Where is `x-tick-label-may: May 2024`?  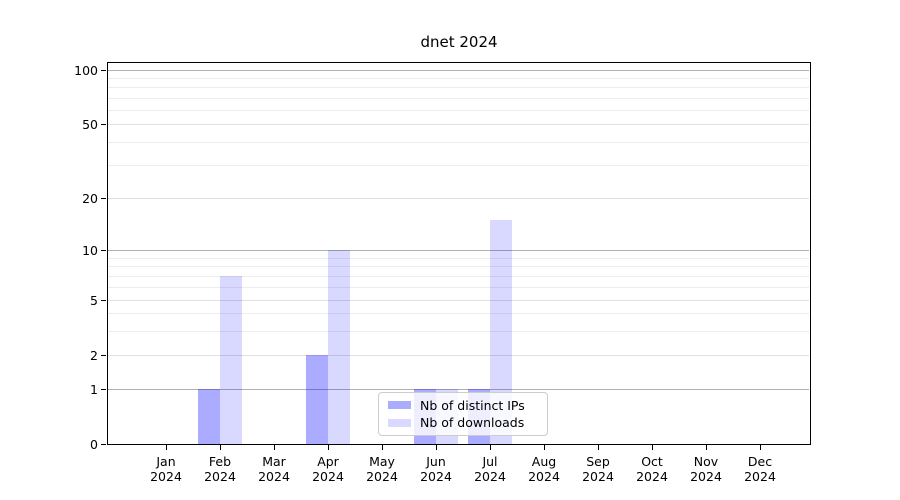 x-tick-label-may: May 2024 is located at coordinates (382, 469).